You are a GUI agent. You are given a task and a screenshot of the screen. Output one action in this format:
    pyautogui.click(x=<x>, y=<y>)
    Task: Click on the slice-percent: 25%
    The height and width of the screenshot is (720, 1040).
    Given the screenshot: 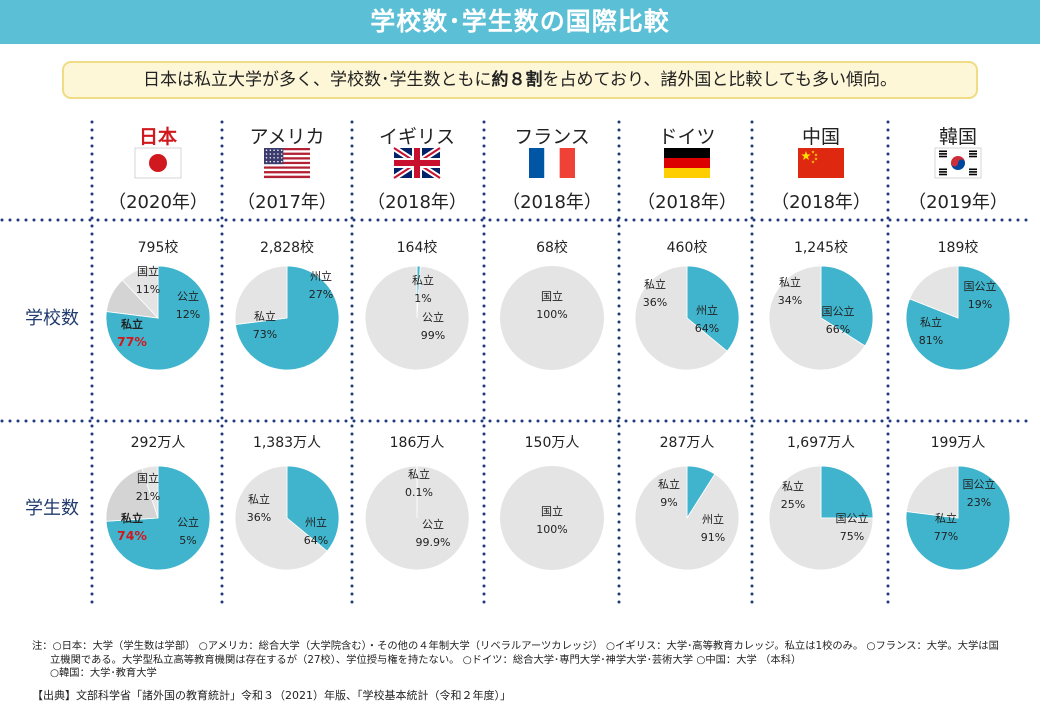 What is the action you would take?
    pyautogui.click(x=793, y=504)
    